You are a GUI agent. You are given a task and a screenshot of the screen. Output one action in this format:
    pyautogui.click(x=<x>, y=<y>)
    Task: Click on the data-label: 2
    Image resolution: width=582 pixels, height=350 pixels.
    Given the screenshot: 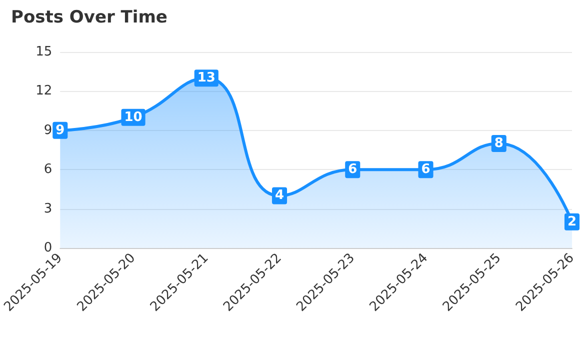 What is the action you would take?
    pyautogui.click(x=572, y=222)
    